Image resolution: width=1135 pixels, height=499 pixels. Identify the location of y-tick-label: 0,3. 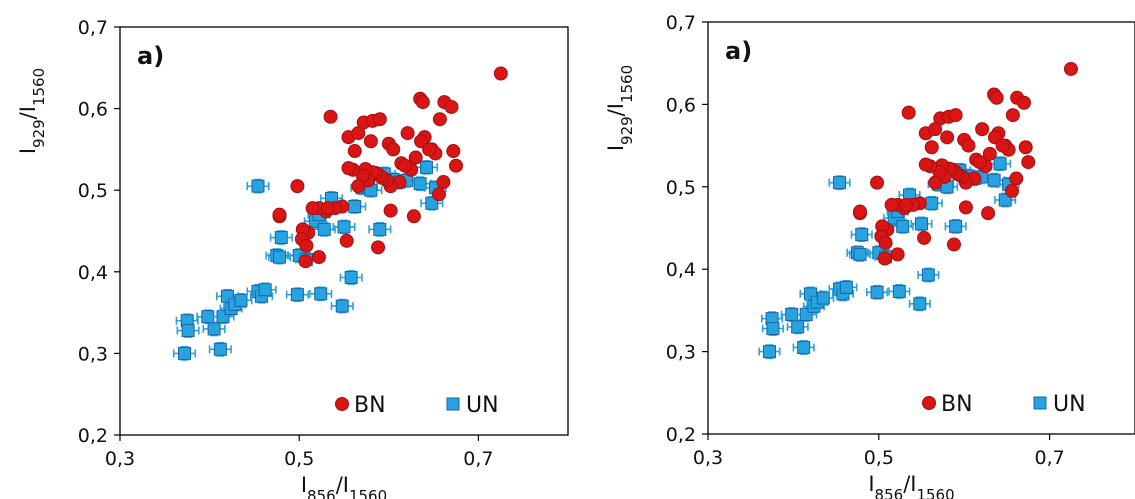
(93, 354).